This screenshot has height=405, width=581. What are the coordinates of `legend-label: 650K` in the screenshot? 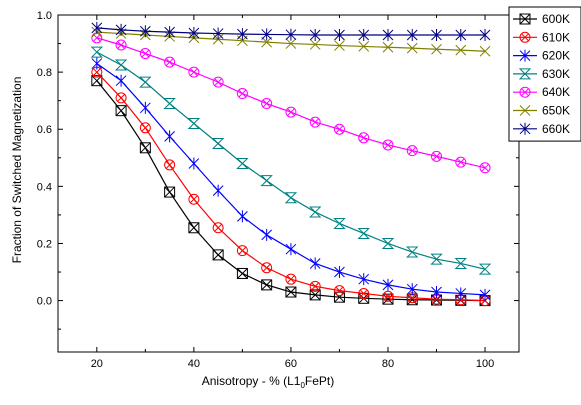 It's located at (556, 111).